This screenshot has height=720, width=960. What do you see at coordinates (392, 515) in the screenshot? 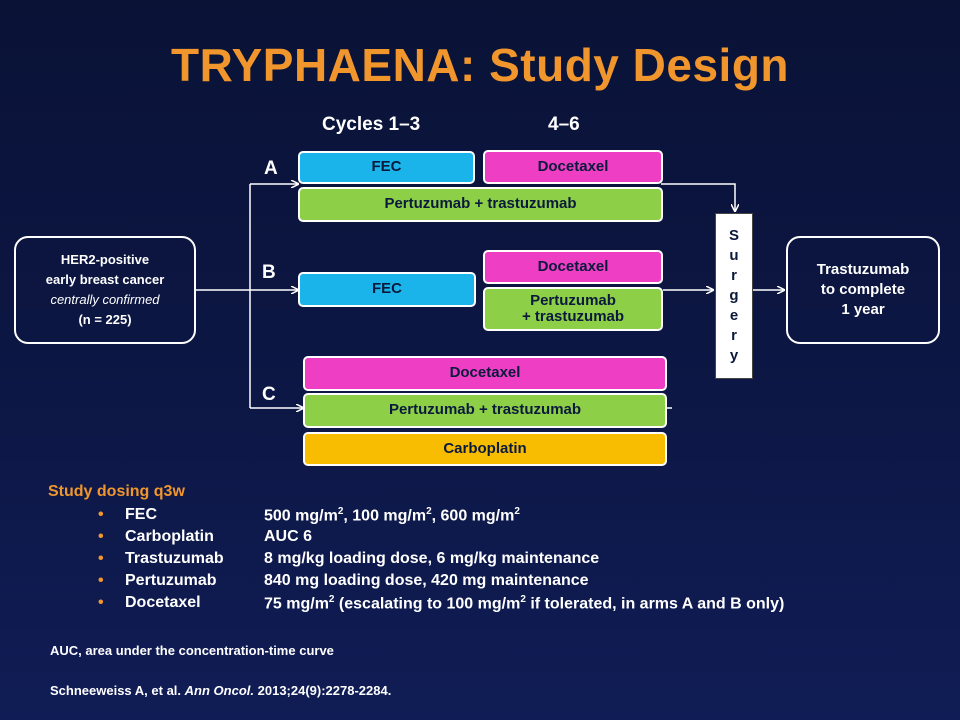
I see `dosing-value: 500 mg/m2, 100 mg/m2, 600 mg/m2` at bounding box center [392, 515].